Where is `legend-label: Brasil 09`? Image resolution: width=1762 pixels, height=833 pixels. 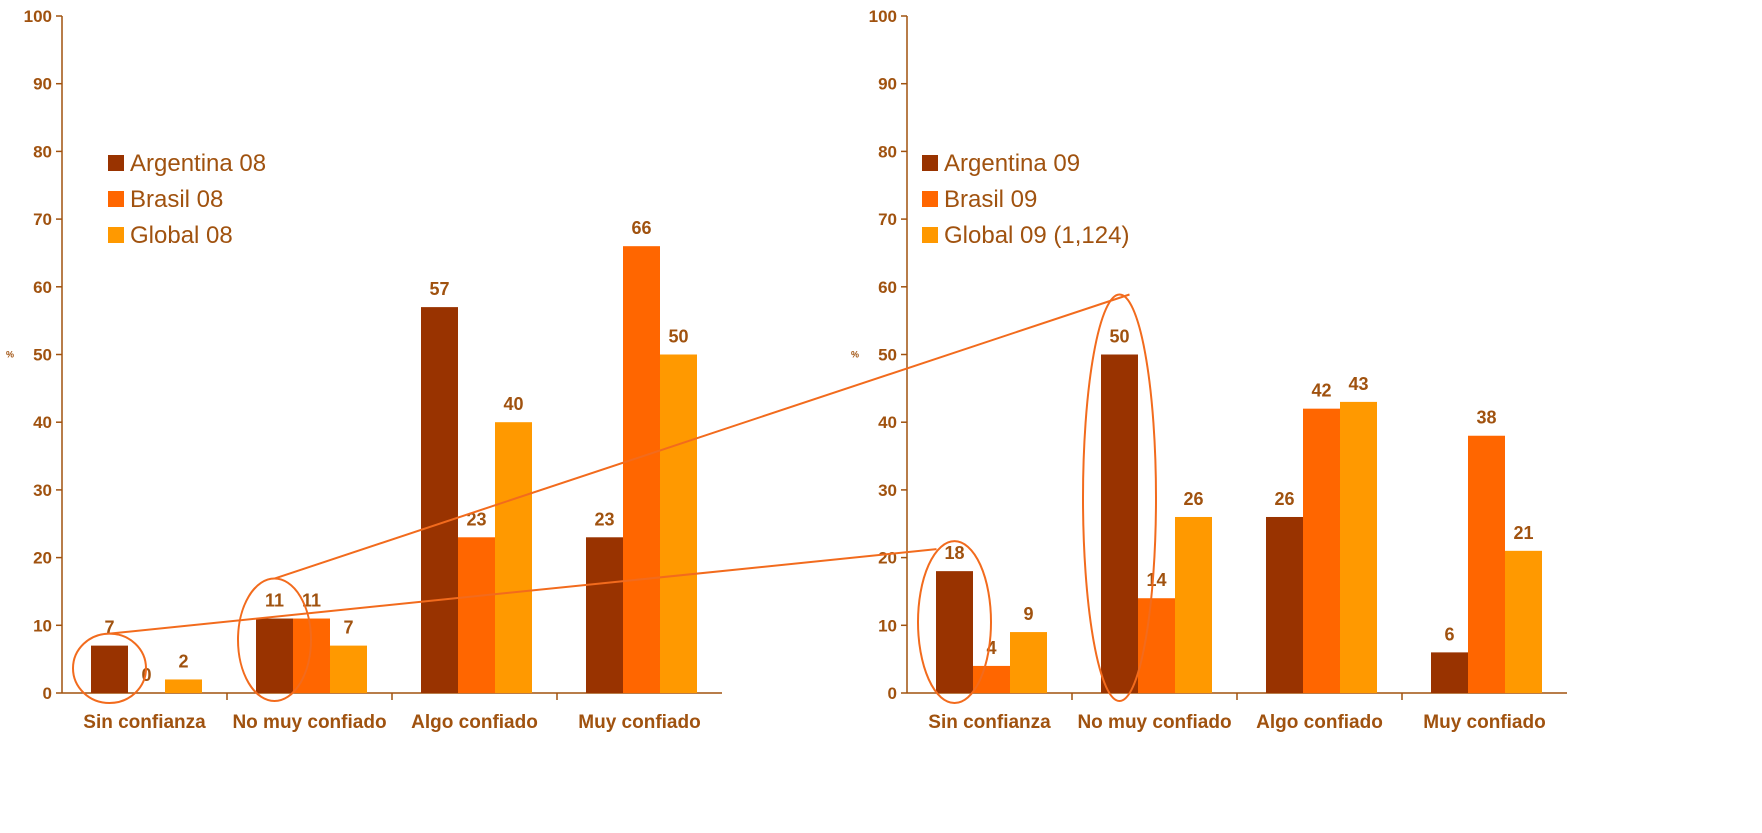 legend-label: Brasil 09 is located at coordinates (990, 199).